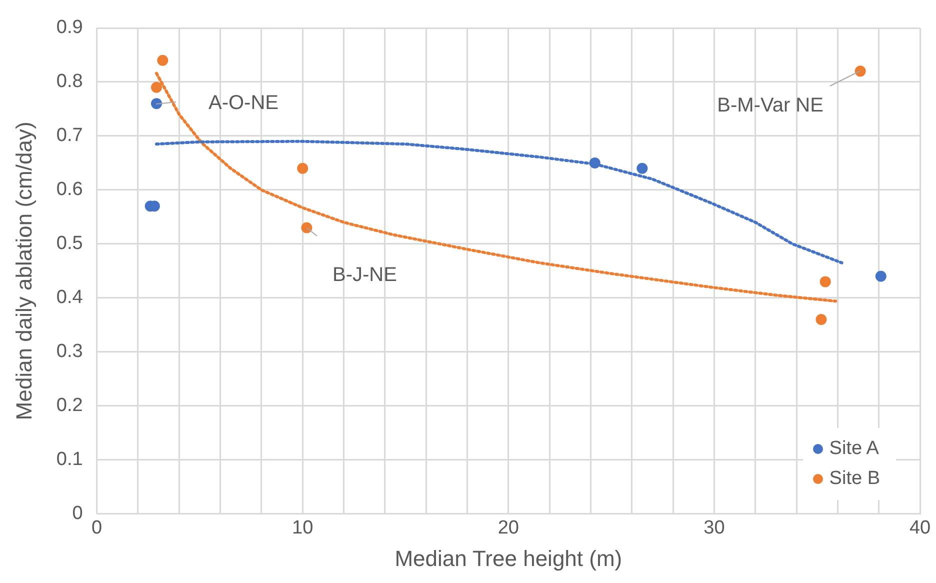 The image size is (936, 583). I want to click on y-tick-label: 0.4, so click(70, 297).